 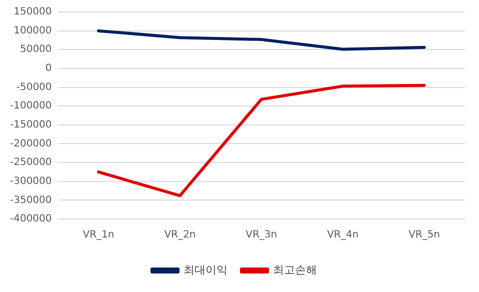 I want to click on y-tick-label: 100000, so click(x=33, y=30).